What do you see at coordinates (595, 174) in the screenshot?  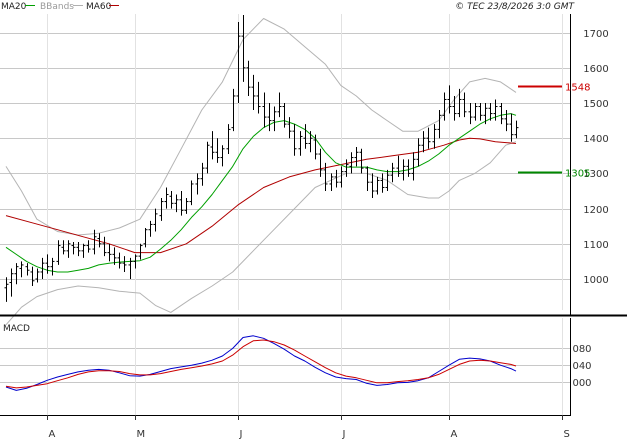 I see `price-tick-label: 1300` at bounding box center [595, 174].